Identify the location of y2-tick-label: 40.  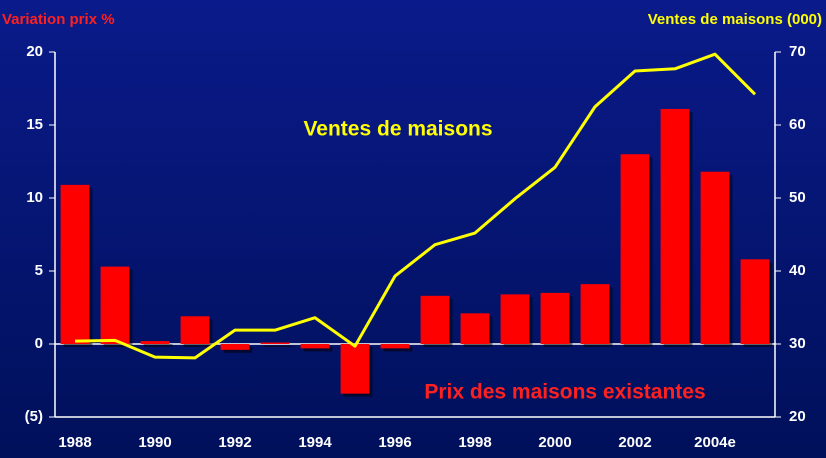
(797, 270).